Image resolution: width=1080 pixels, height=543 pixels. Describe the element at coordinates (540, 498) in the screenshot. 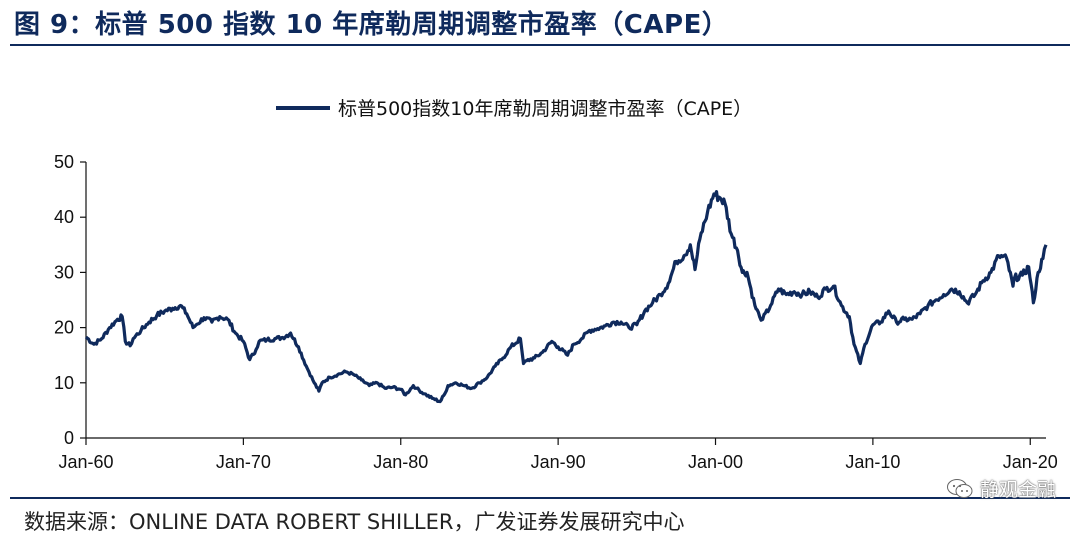

I see `footer-divider` at that location.